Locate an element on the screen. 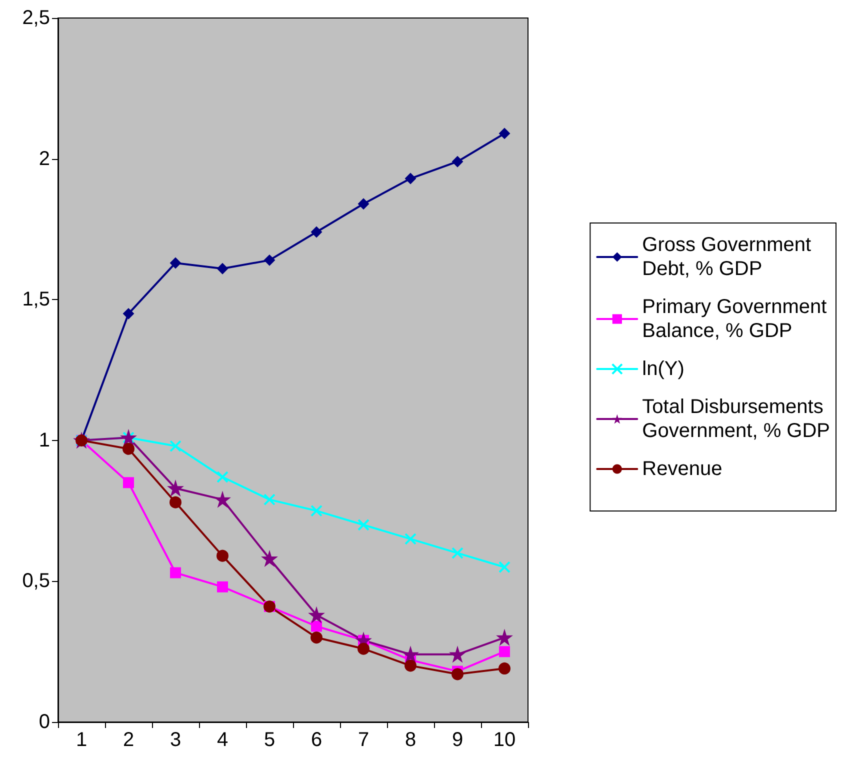 This screenshot has width=847, height=769. legend-label: ln(Y) is located at coordinates (663, 369).